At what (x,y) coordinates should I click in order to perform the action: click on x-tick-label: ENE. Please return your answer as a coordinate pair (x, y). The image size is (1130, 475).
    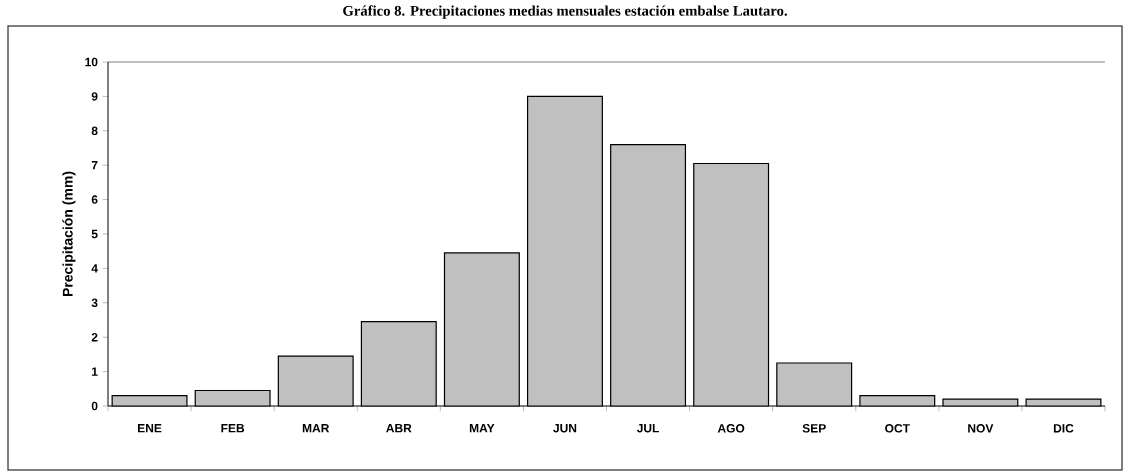
    Looking at the image, I should click on (150, 428).